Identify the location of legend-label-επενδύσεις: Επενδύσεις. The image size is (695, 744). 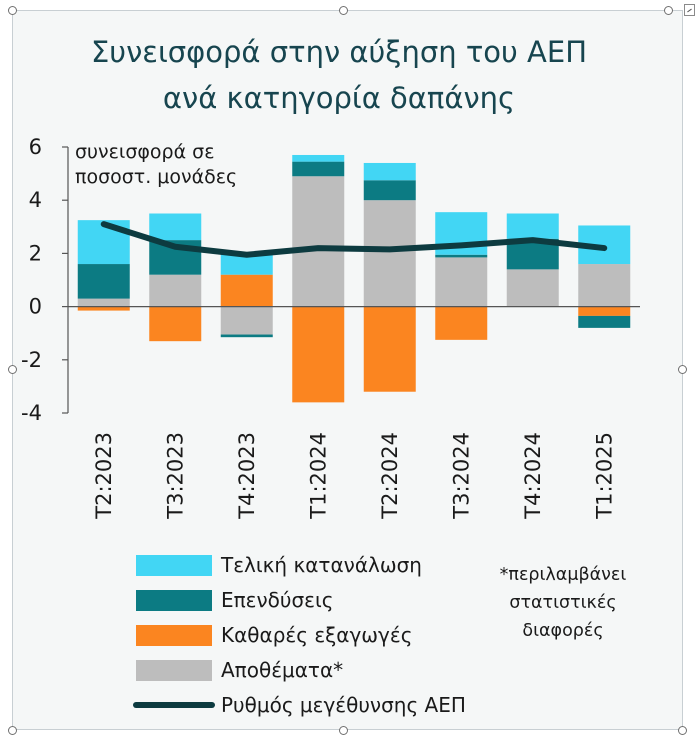
(277, 600).